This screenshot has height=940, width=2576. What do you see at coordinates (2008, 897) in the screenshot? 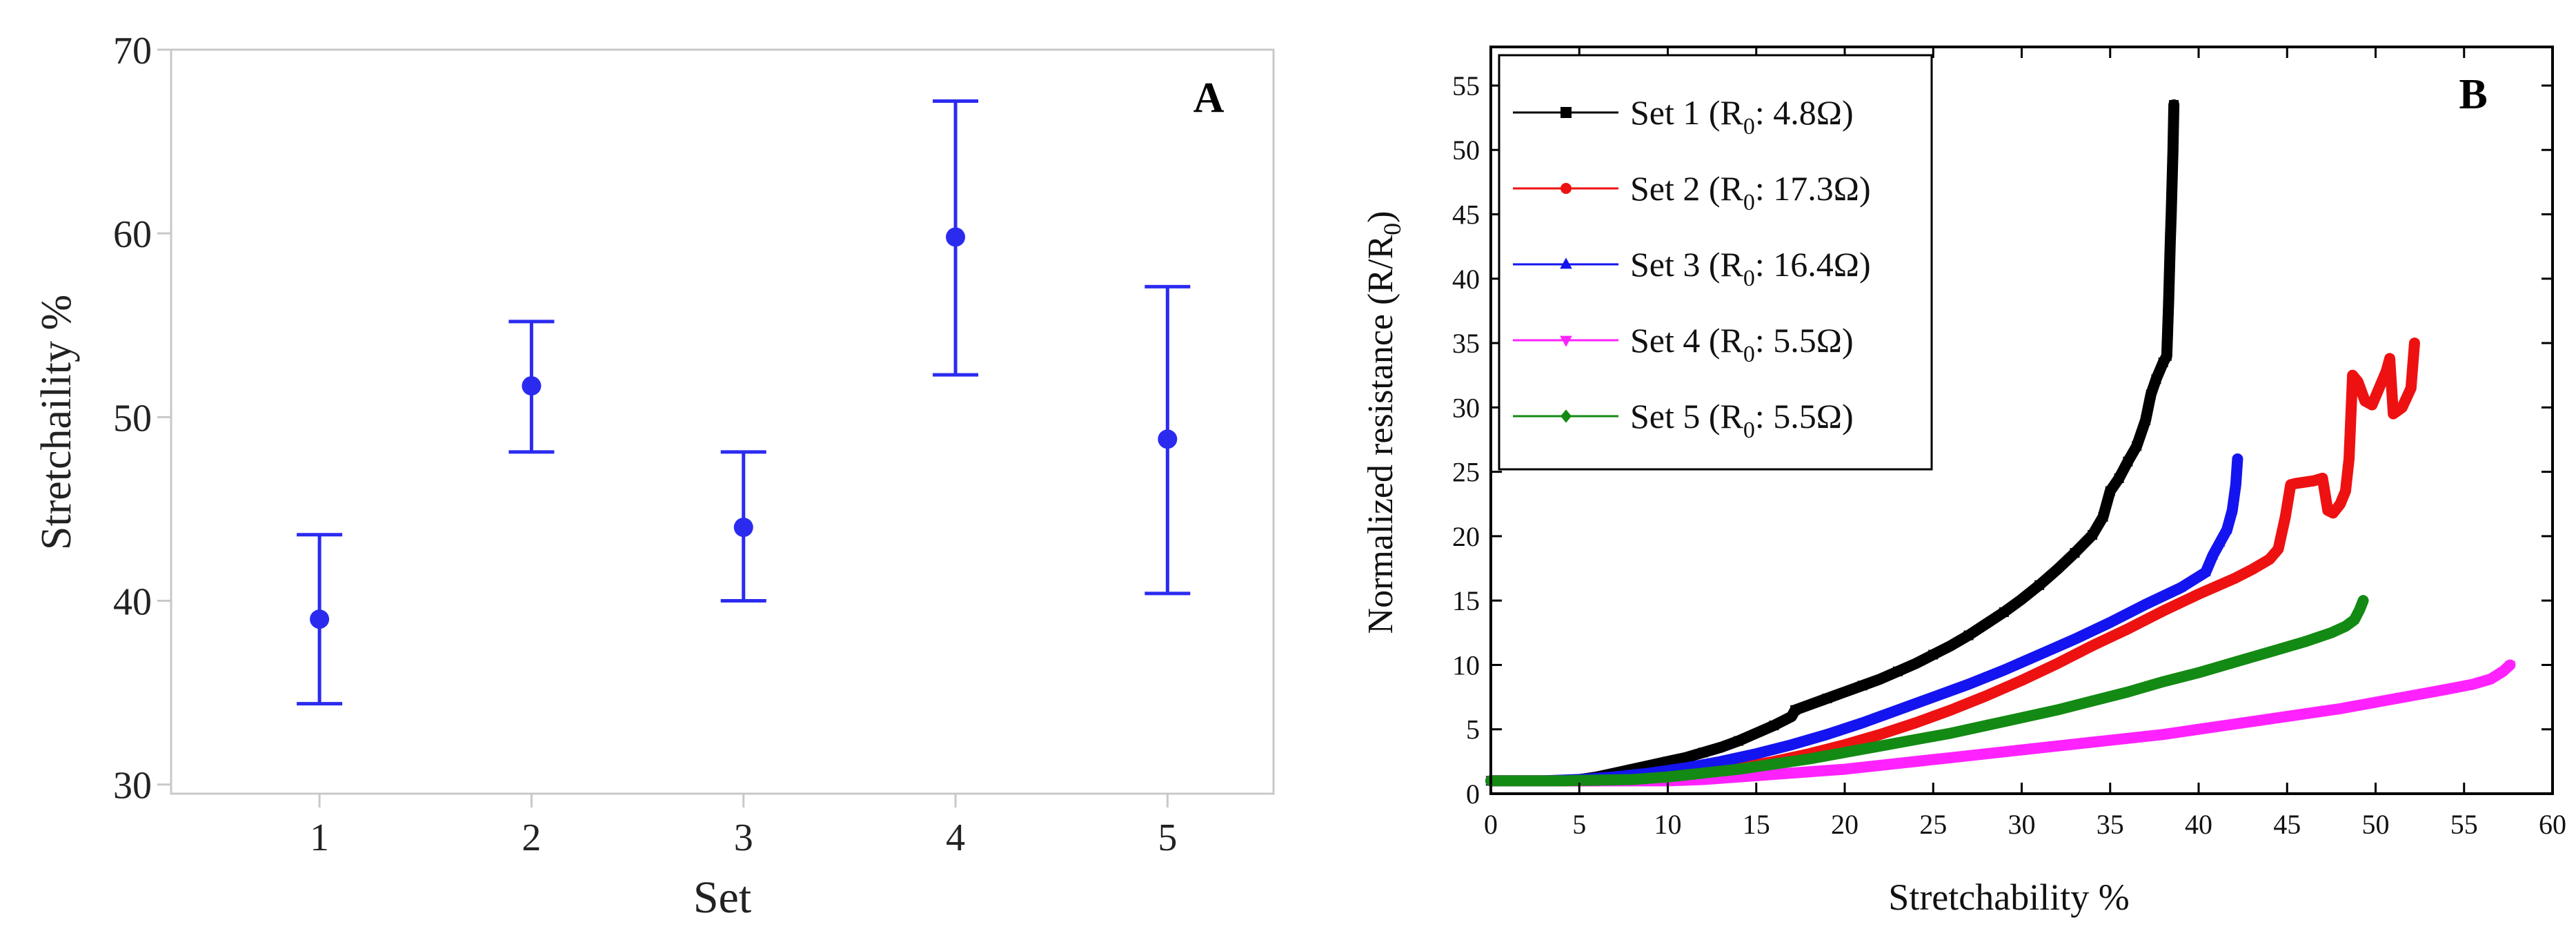
I see `panel-b-x-label: Stretchability %` at bounding box center [2008, 897].